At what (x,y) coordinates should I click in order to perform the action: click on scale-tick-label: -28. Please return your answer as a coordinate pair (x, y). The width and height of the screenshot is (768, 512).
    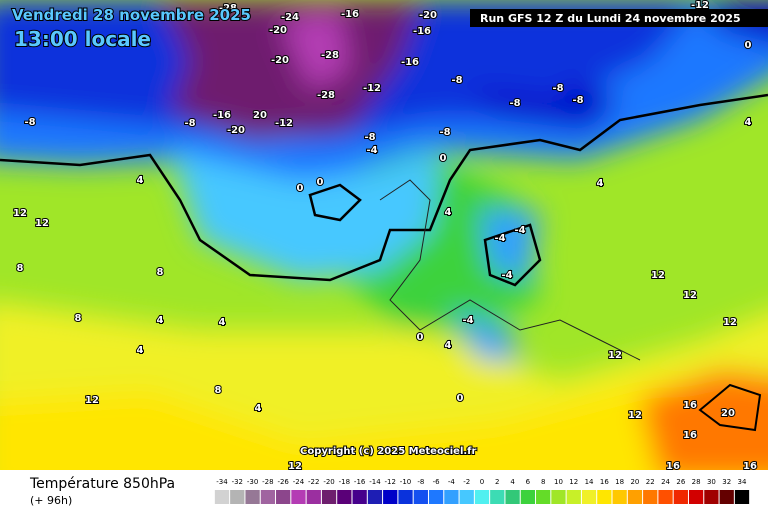
    Looking at the image, I should click on (267, 482).